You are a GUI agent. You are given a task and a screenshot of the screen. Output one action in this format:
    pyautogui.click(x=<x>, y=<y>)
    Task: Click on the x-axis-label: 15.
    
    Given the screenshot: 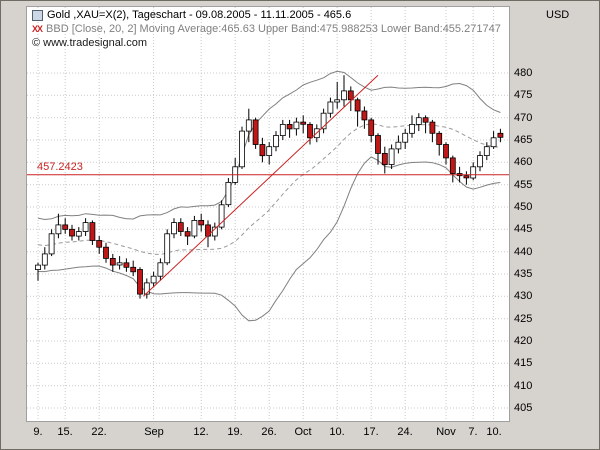 What is the action you would take?
    pyautogui.click(x=65, y=432)
    